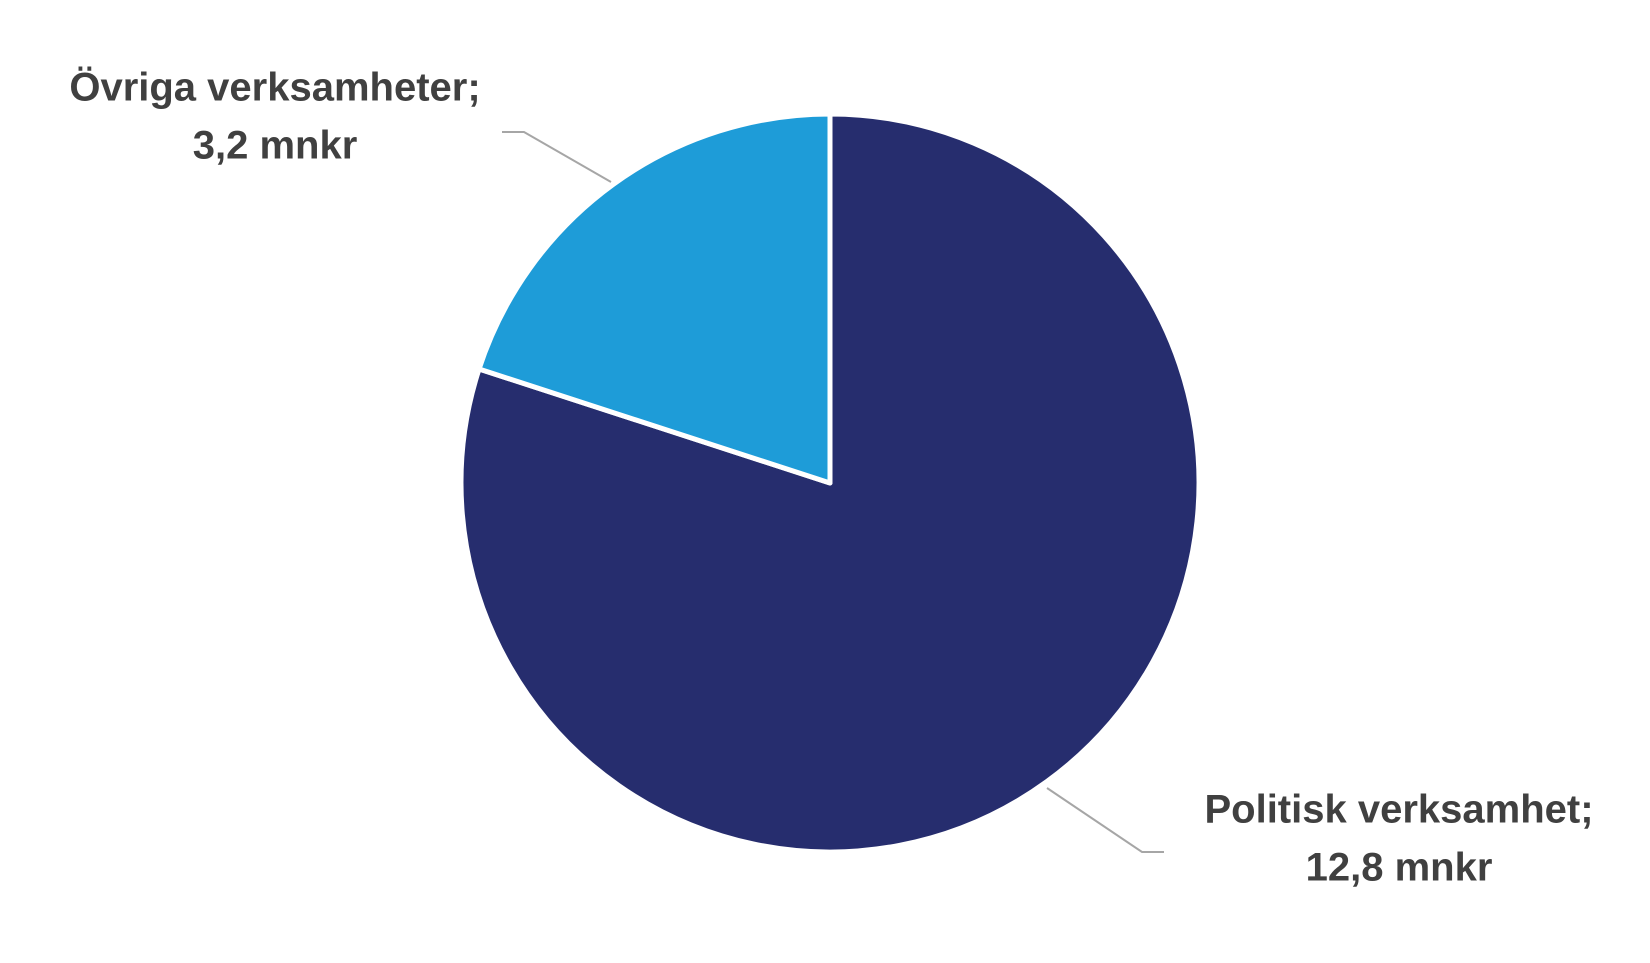 The height and width of the screenshot is (963, 1650). What do you see at coordinates (1398, 810) in the screenshot?
I see `slice-label: Politisk verksamhet;` at bounding box center [1398, 810].